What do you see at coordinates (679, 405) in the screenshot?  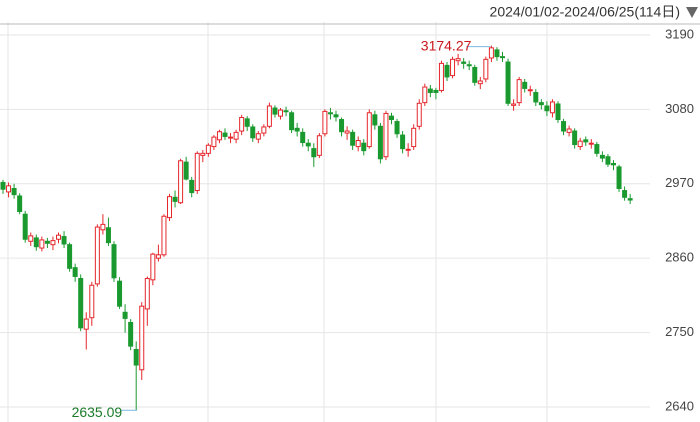 I see `y-tick-label: 2640` at bounding box center [679, 405].